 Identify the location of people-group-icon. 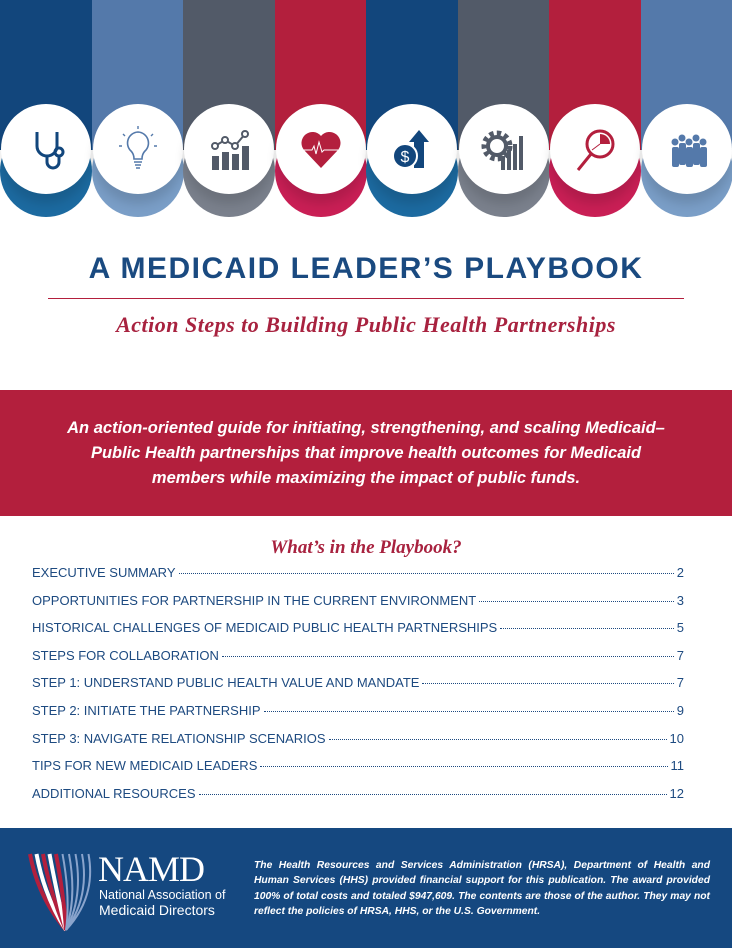
(689, 150).